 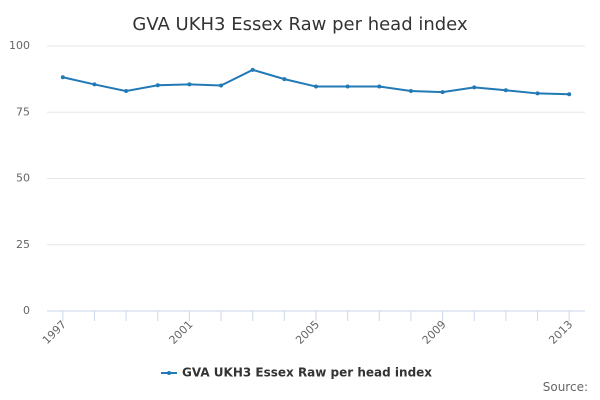 I want to click on source: Source:, so click(x=565, y=387).